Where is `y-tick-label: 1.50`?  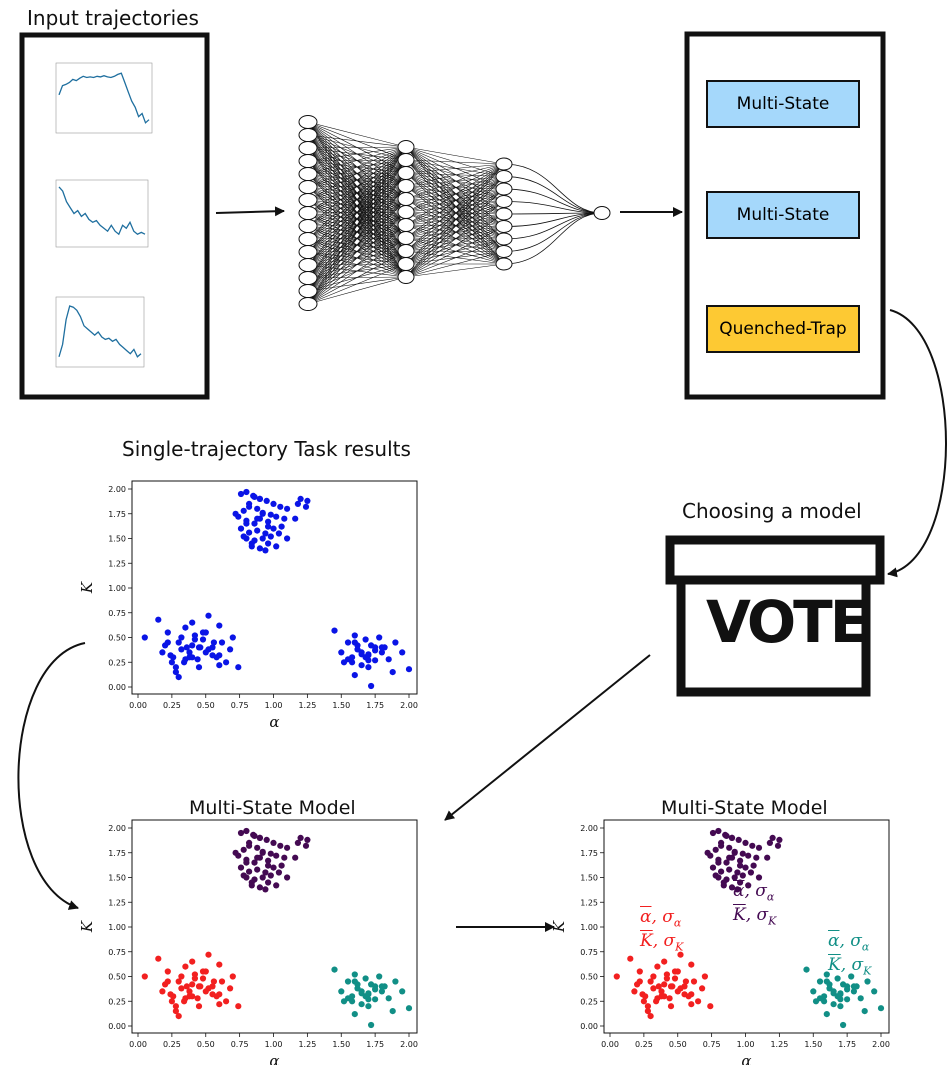 y-tick-label: 1.50 is located at coordinates (117, 878).